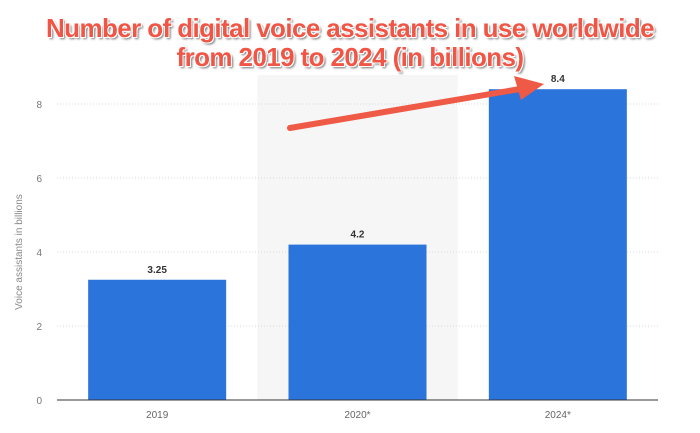 The height and width of the screenshot is (433, 700). Describe the element at coordinates (157, 270) in the screenshot. I see `data-label: 3.25` at that location.